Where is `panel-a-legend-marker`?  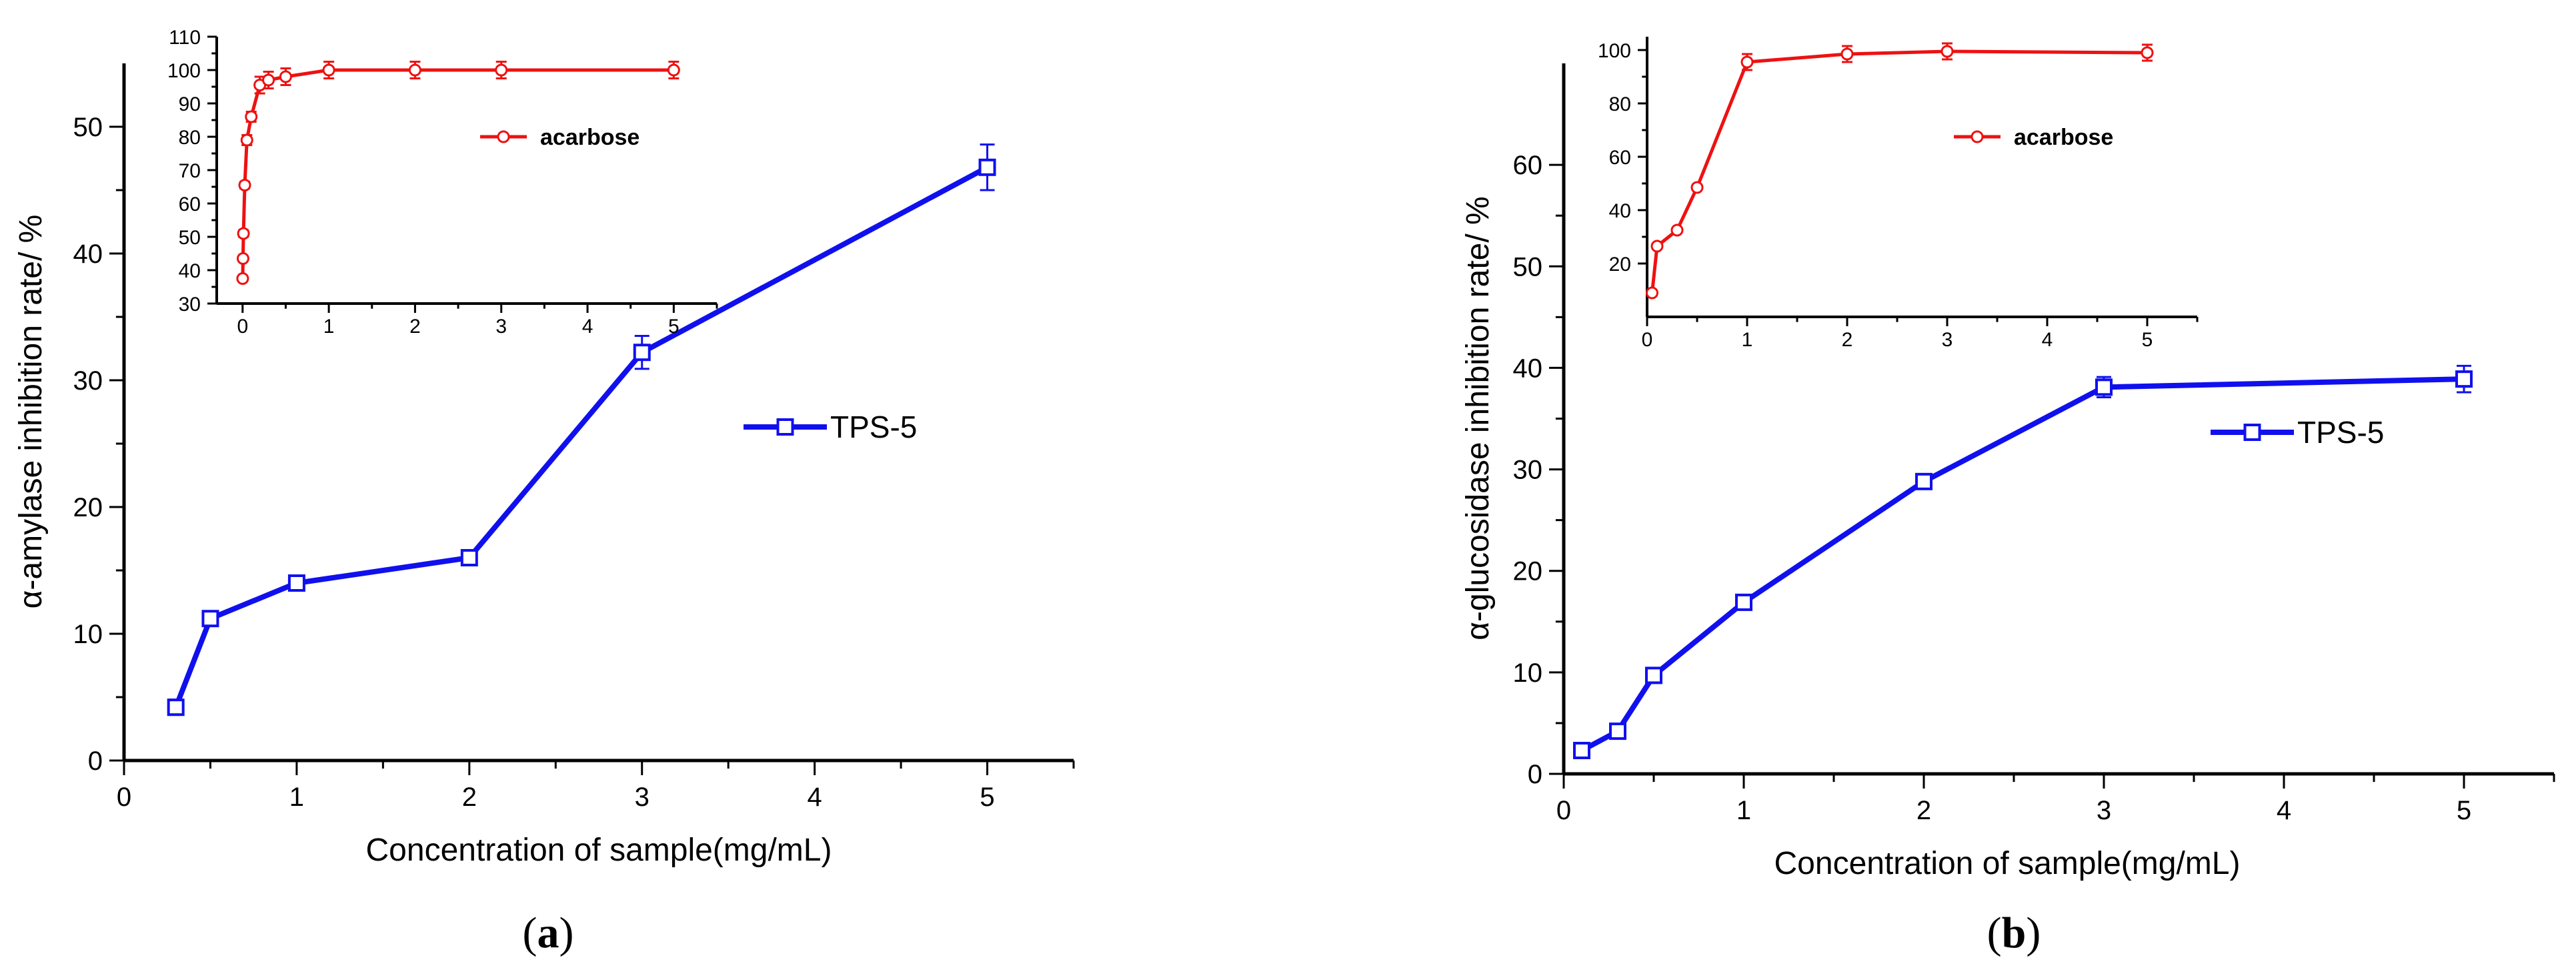 panel-a-legend-marker is located at coordinates (785, 427).